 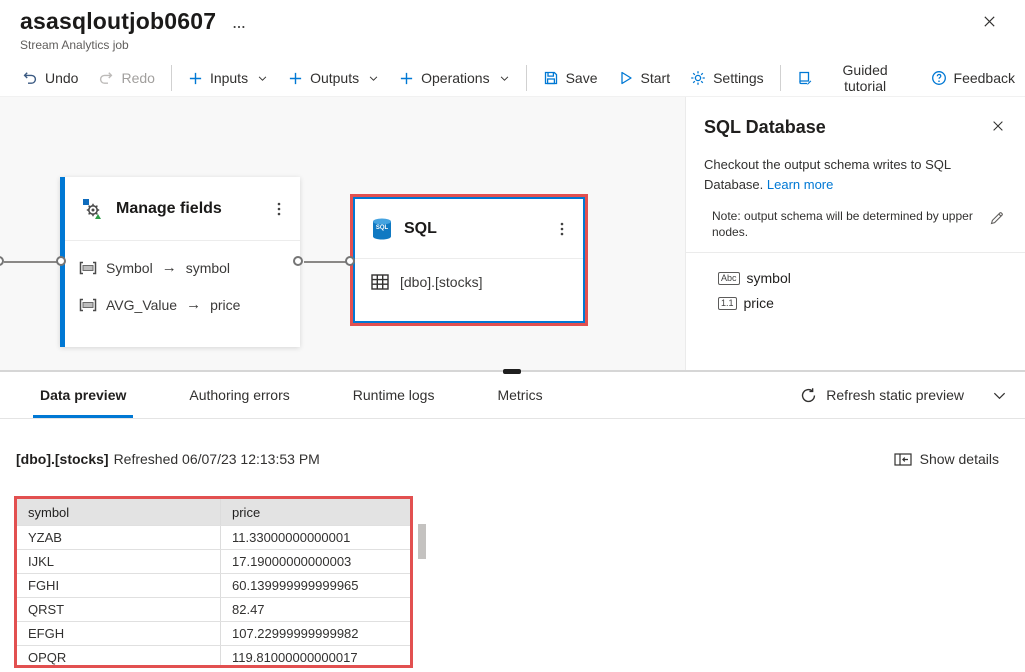 What do you see at coordinates (939, 78) in the screenshot?
I see `help-circle-icon` at bounding box center [939, 78].